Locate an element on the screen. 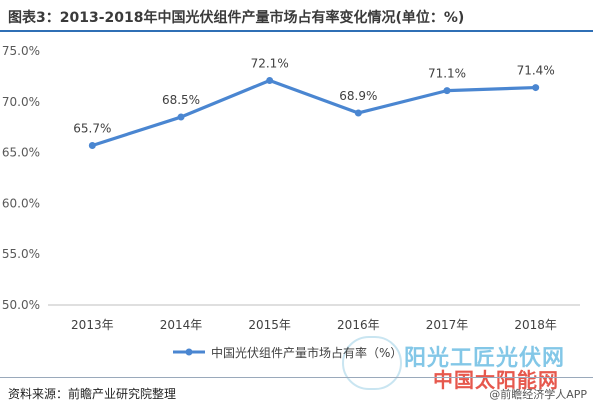 This screenshot has width=593, height=411. watermark-seal-icon is located at coordinates (372, 363).